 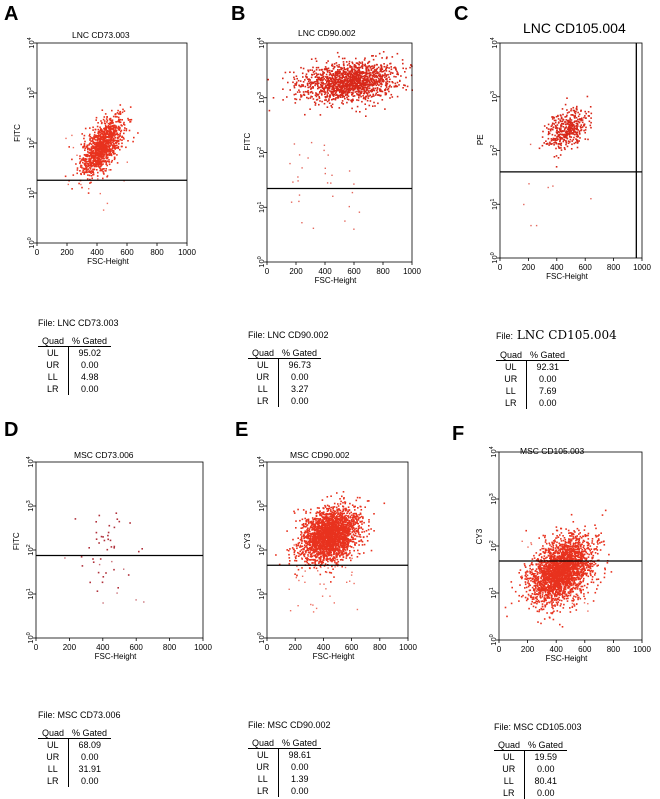 What do you see at coordinates (241, 430) in the screenshot?
I see `panel-label: E` at bounding box center [241, 430].